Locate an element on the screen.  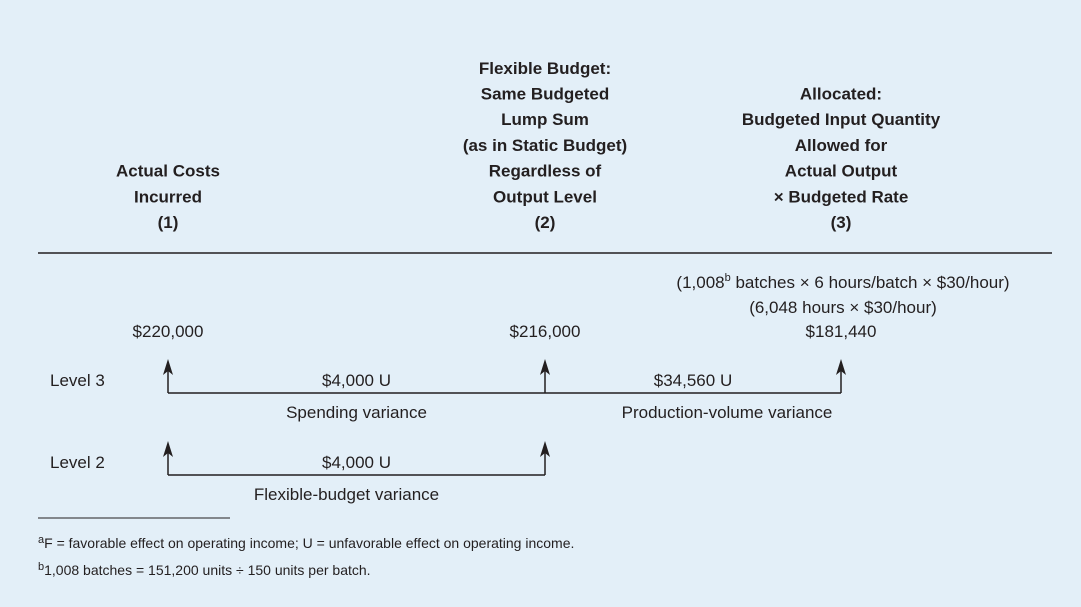
level-label: Level 3 is located at coordinates (77, 380).